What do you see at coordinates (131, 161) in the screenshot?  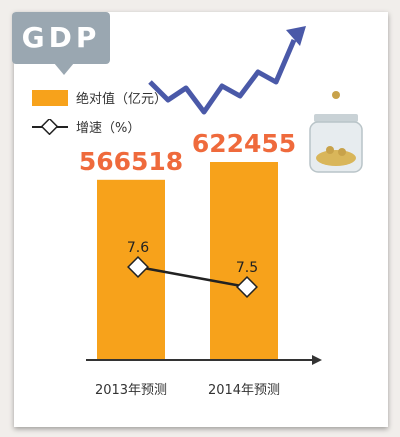 I see `bar-value-label-1: 566518` at bounding box center [131, 161].